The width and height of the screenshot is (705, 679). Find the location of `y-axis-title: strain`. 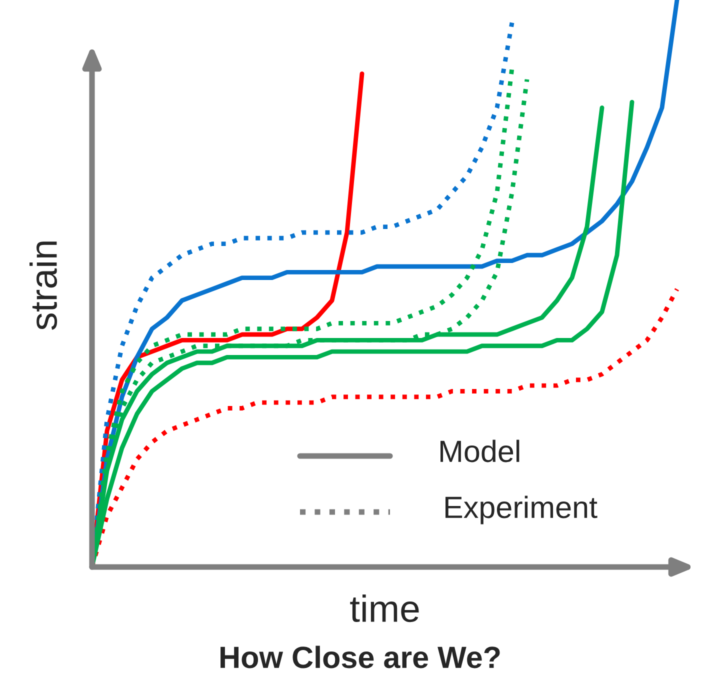

y-axis-title: strain is located at coordinates (44, 286).